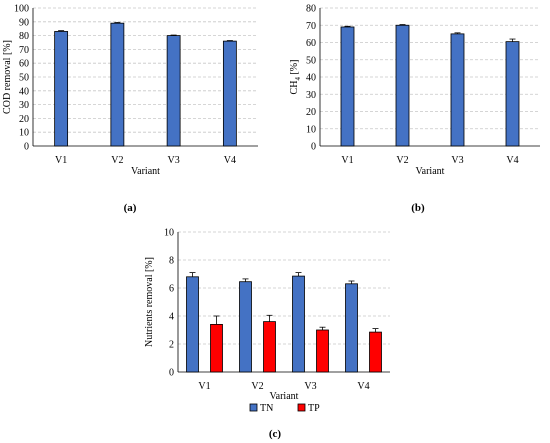  I want to click on panel-label-b: (b), so click(418, 208).